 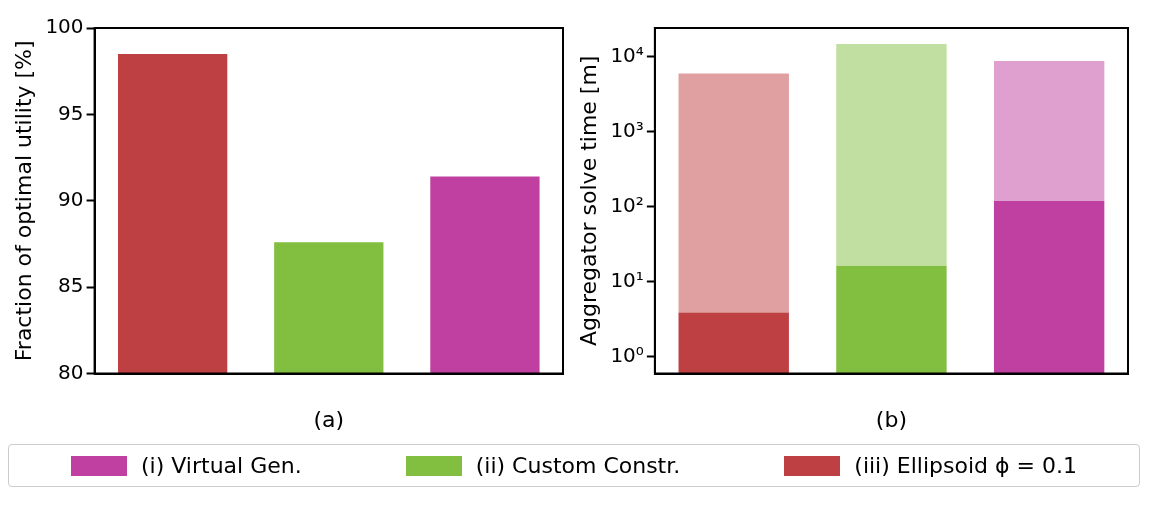 What do you see at coordinates (627, 205) in the screenshot?
I see `y-tick-label: 10²` at bounding box center [627, 205].